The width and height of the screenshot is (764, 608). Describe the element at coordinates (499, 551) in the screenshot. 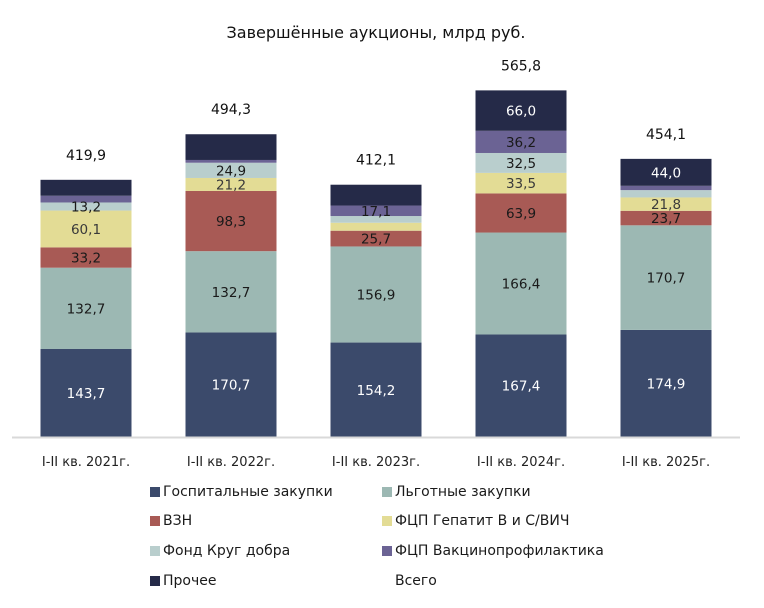

I see `legend-label: ФЦП Вакцинопрофилактика` at that location.